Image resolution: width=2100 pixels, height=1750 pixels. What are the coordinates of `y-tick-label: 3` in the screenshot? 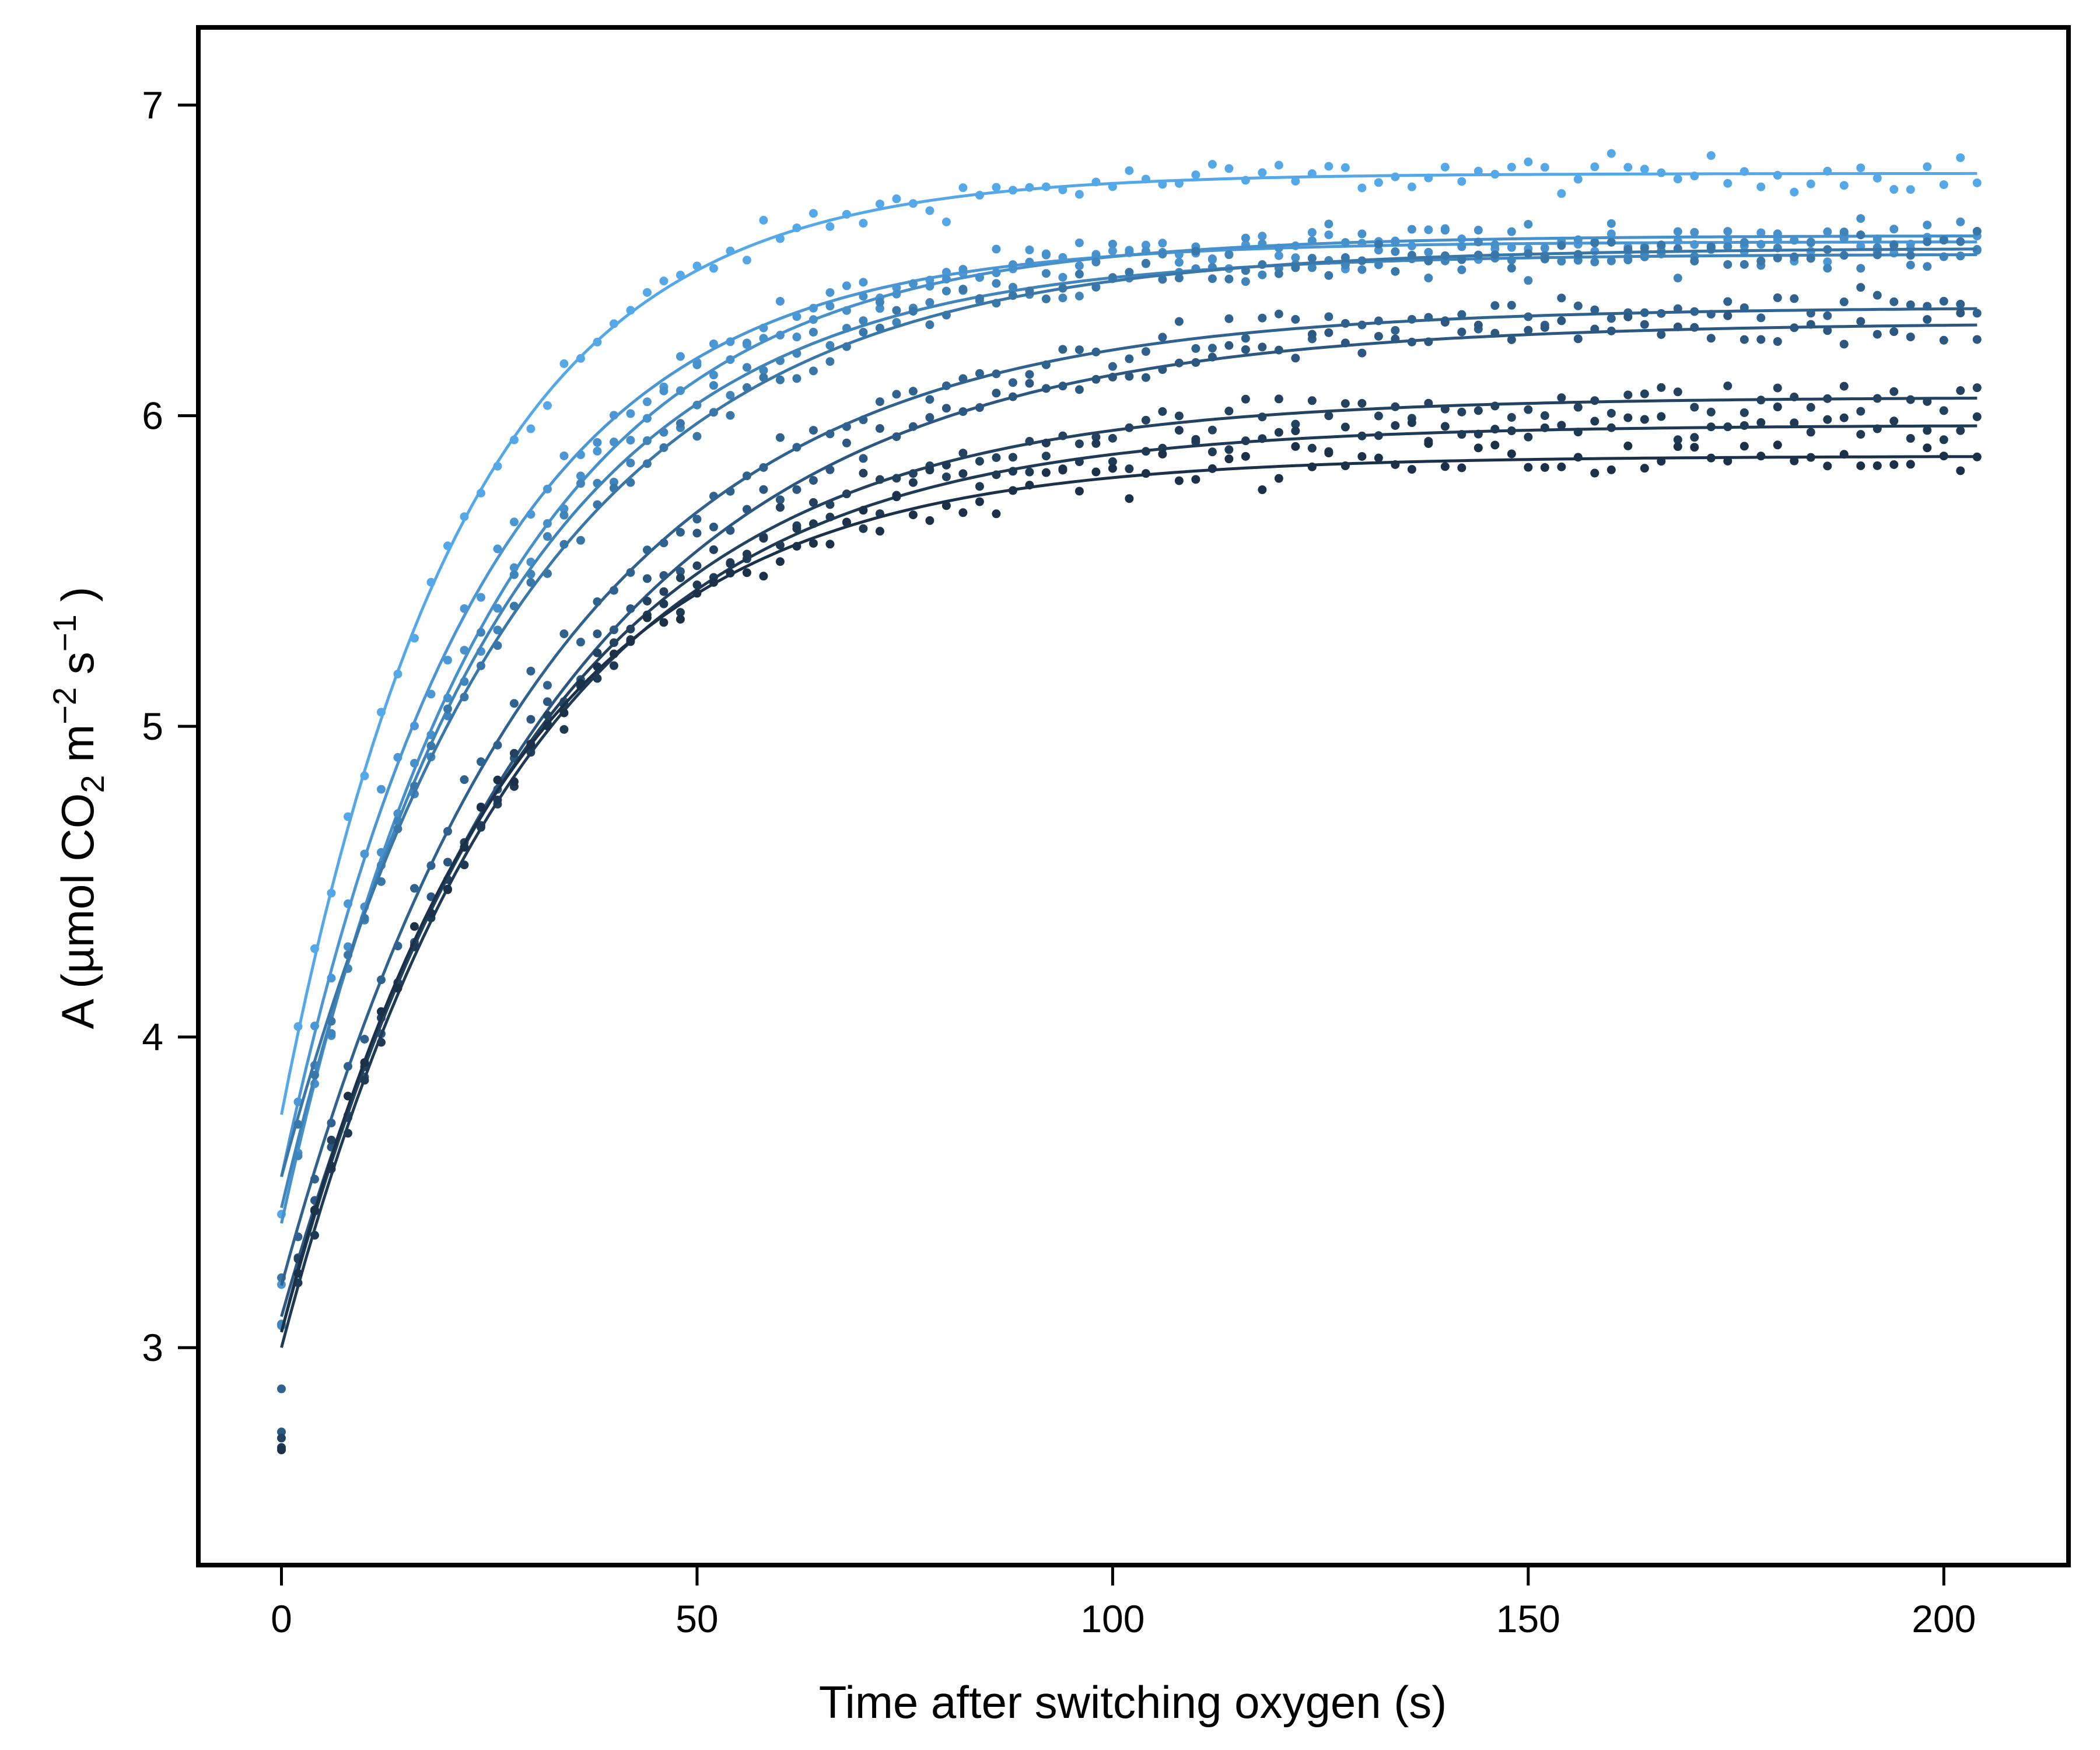 It's located at (152, 1347).